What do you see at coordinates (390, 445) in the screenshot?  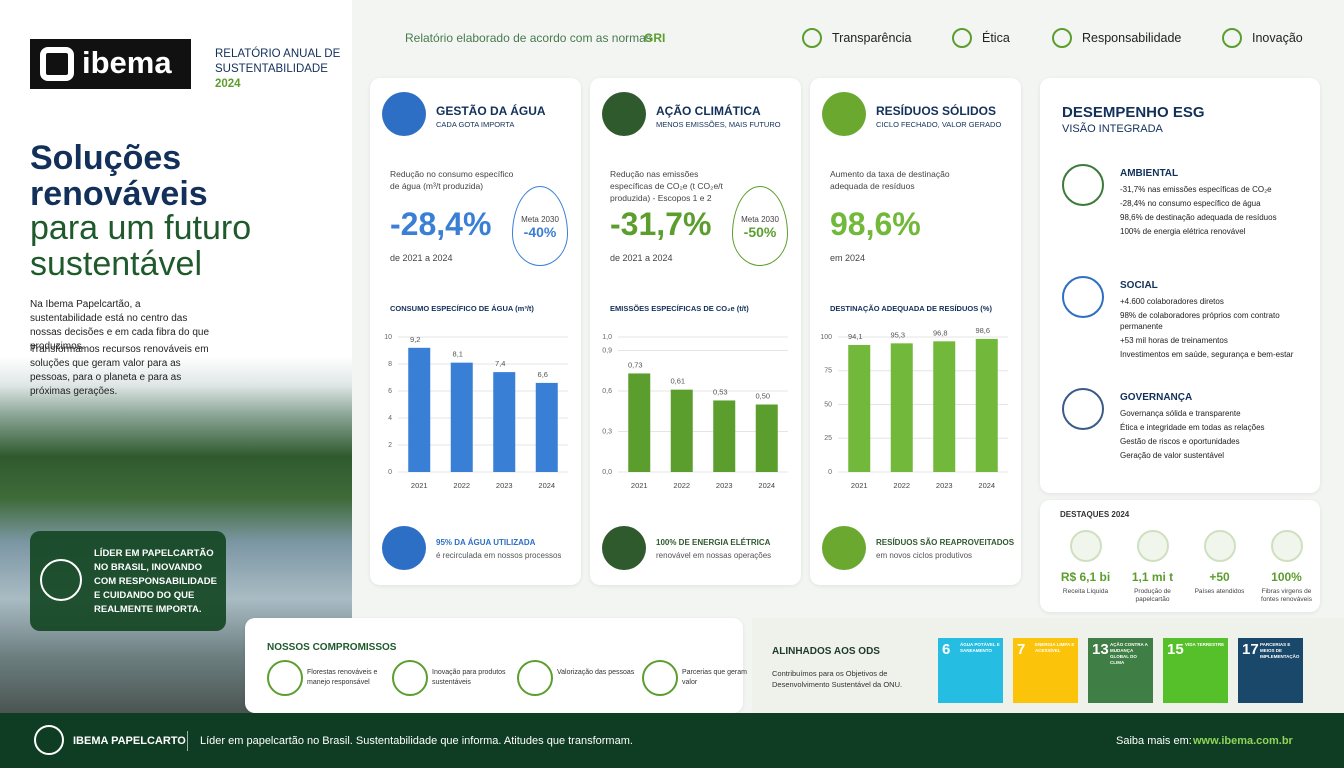 I see `y-tick-label: 2` at bounding box center [390, 445].